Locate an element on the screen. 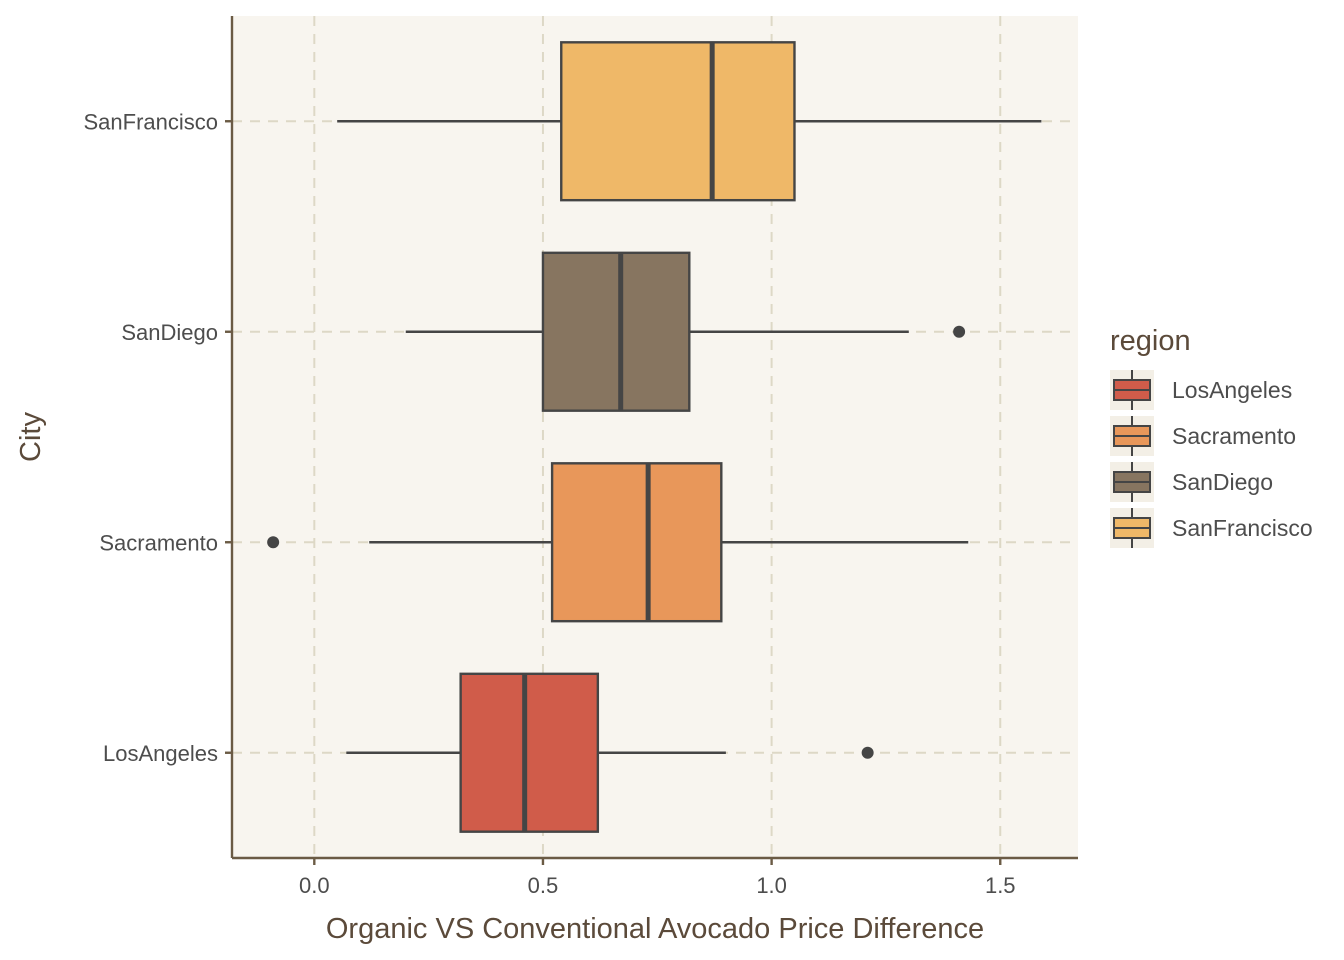 This screenshot has height=960, width=1344. x-tick-label: 1.0 is located at coordinates (771, 885).